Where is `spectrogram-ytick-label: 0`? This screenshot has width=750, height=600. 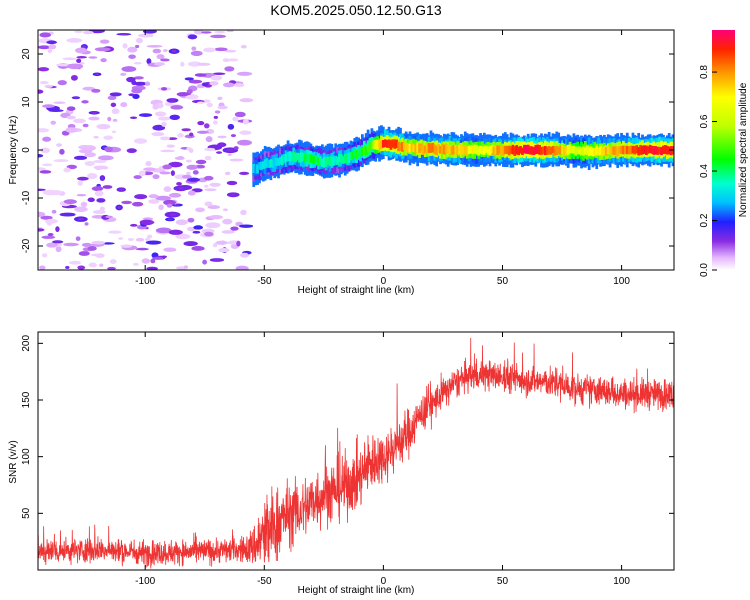
spectrogram-ytick-label: 0 is located at coordinates (26, 150).